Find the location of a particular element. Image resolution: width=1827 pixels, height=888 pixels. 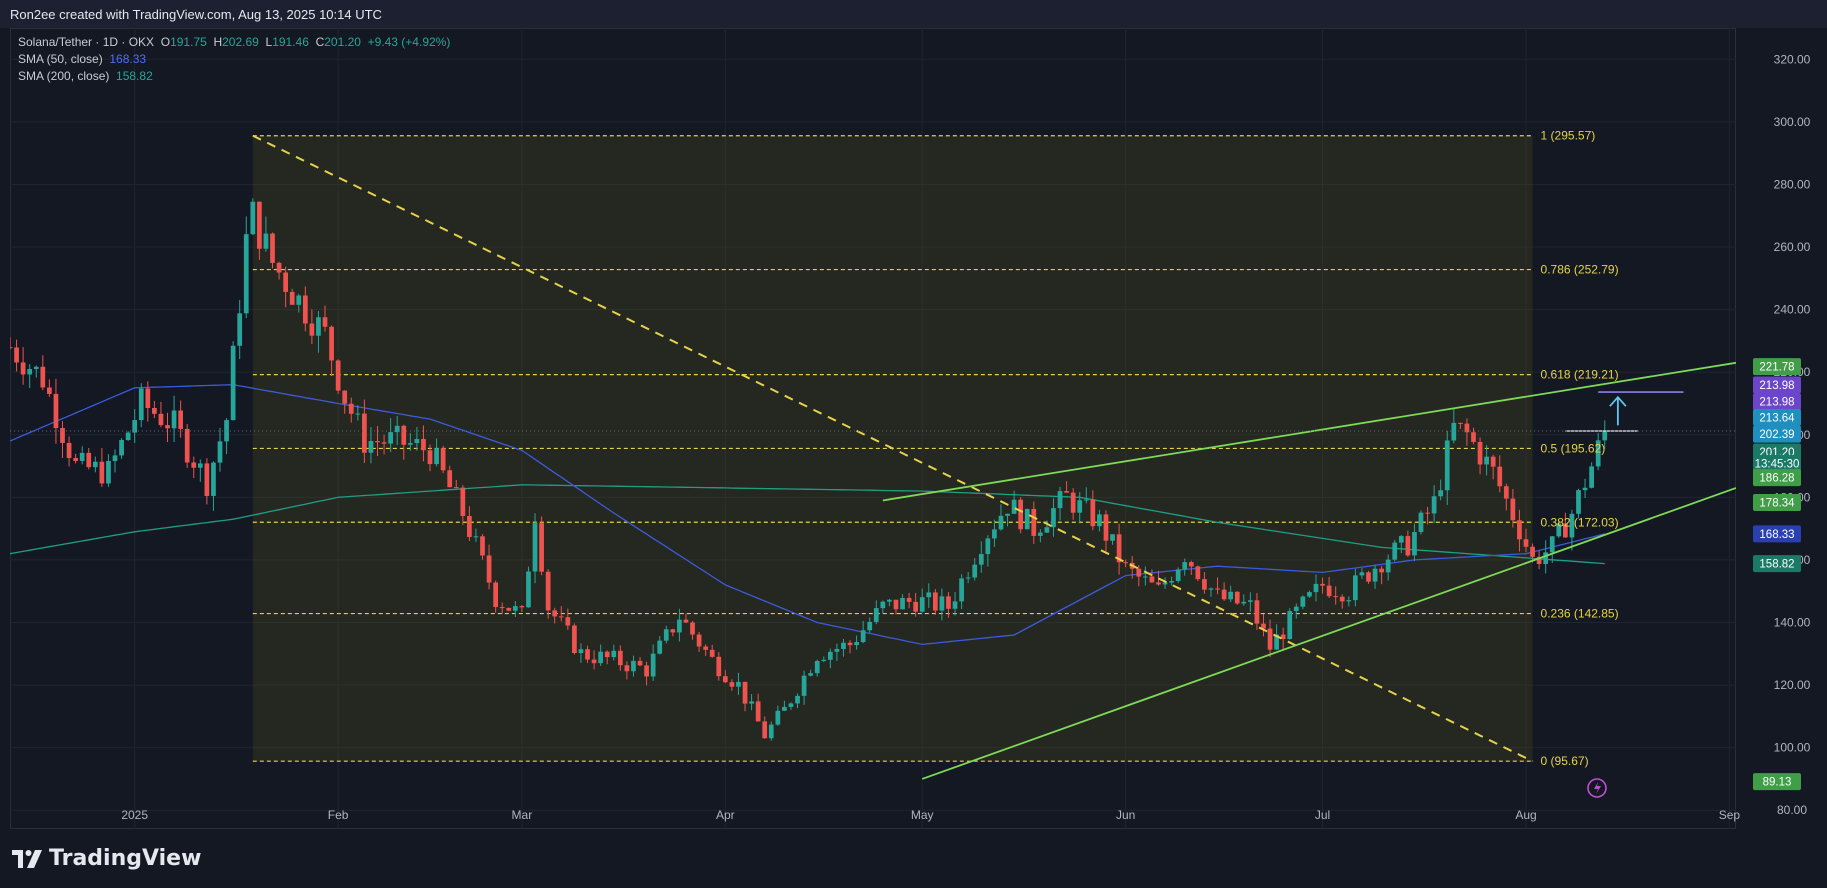

low-label: L is located at coordinates (269, 42).